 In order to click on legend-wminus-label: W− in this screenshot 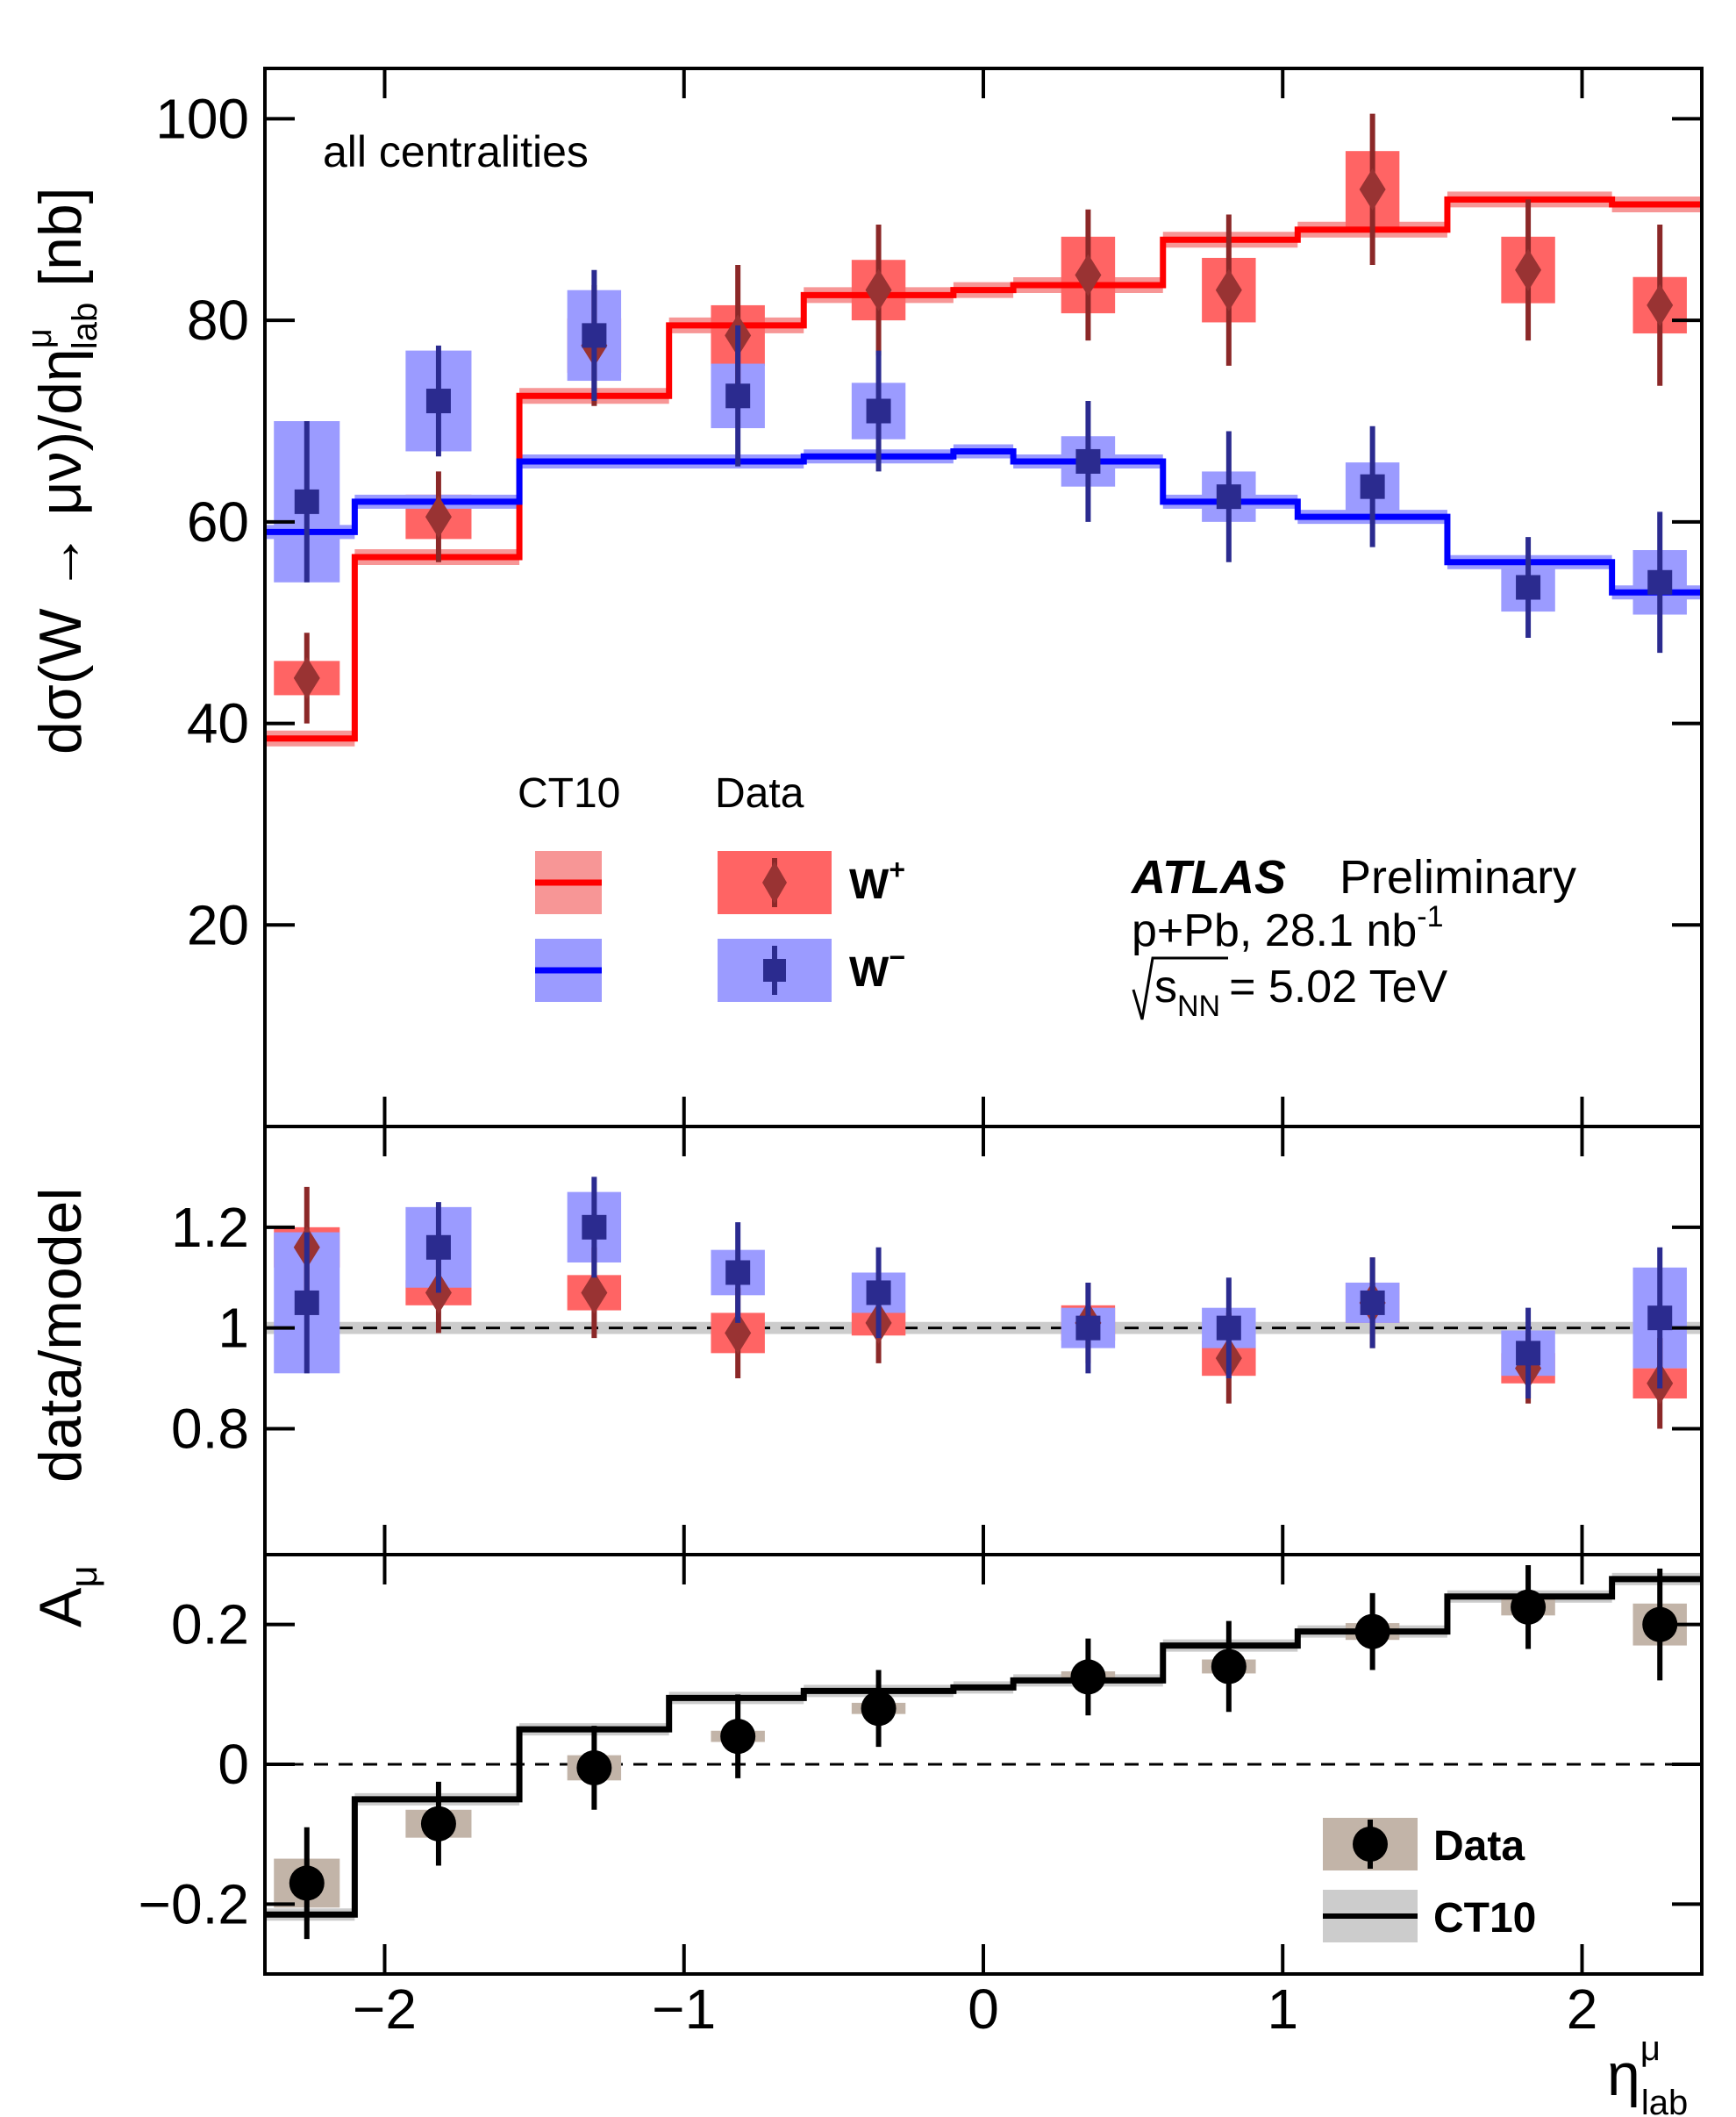, I will do `click(877, 968)`.